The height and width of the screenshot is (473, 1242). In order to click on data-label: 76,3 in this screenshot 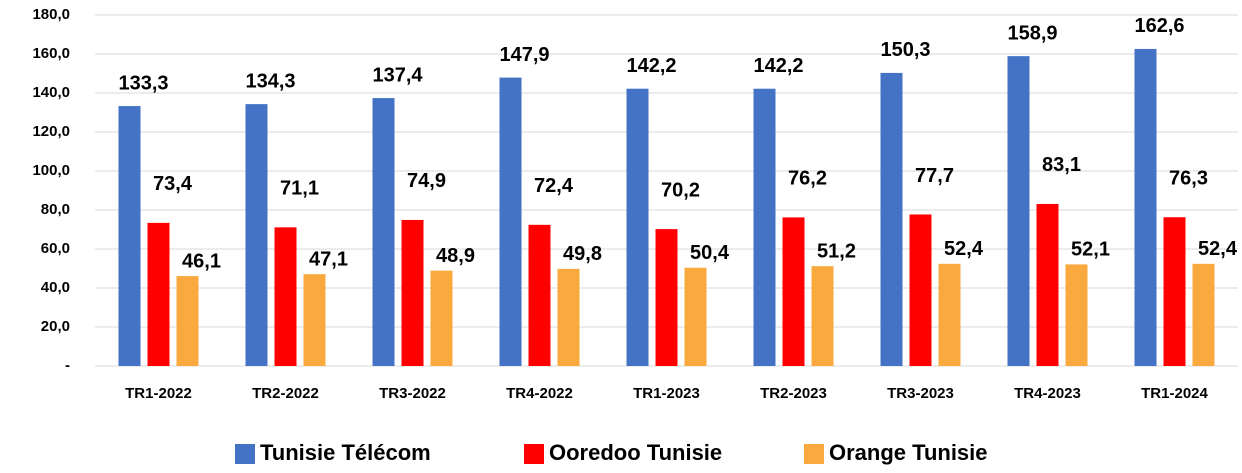, I will do `click(1188, 178)`.